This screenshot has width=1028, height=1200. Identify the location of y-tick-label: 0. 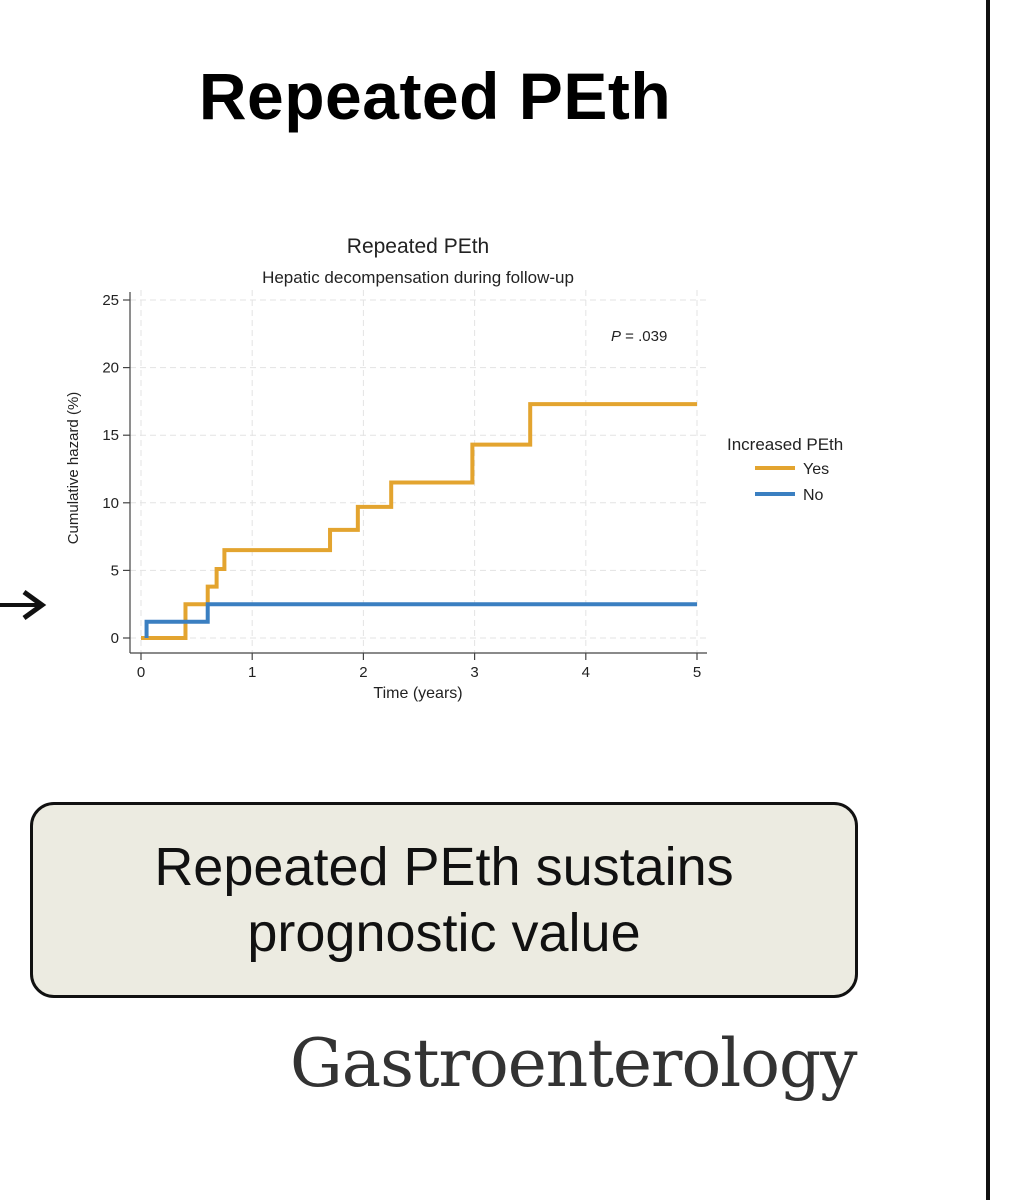
(115, 638).